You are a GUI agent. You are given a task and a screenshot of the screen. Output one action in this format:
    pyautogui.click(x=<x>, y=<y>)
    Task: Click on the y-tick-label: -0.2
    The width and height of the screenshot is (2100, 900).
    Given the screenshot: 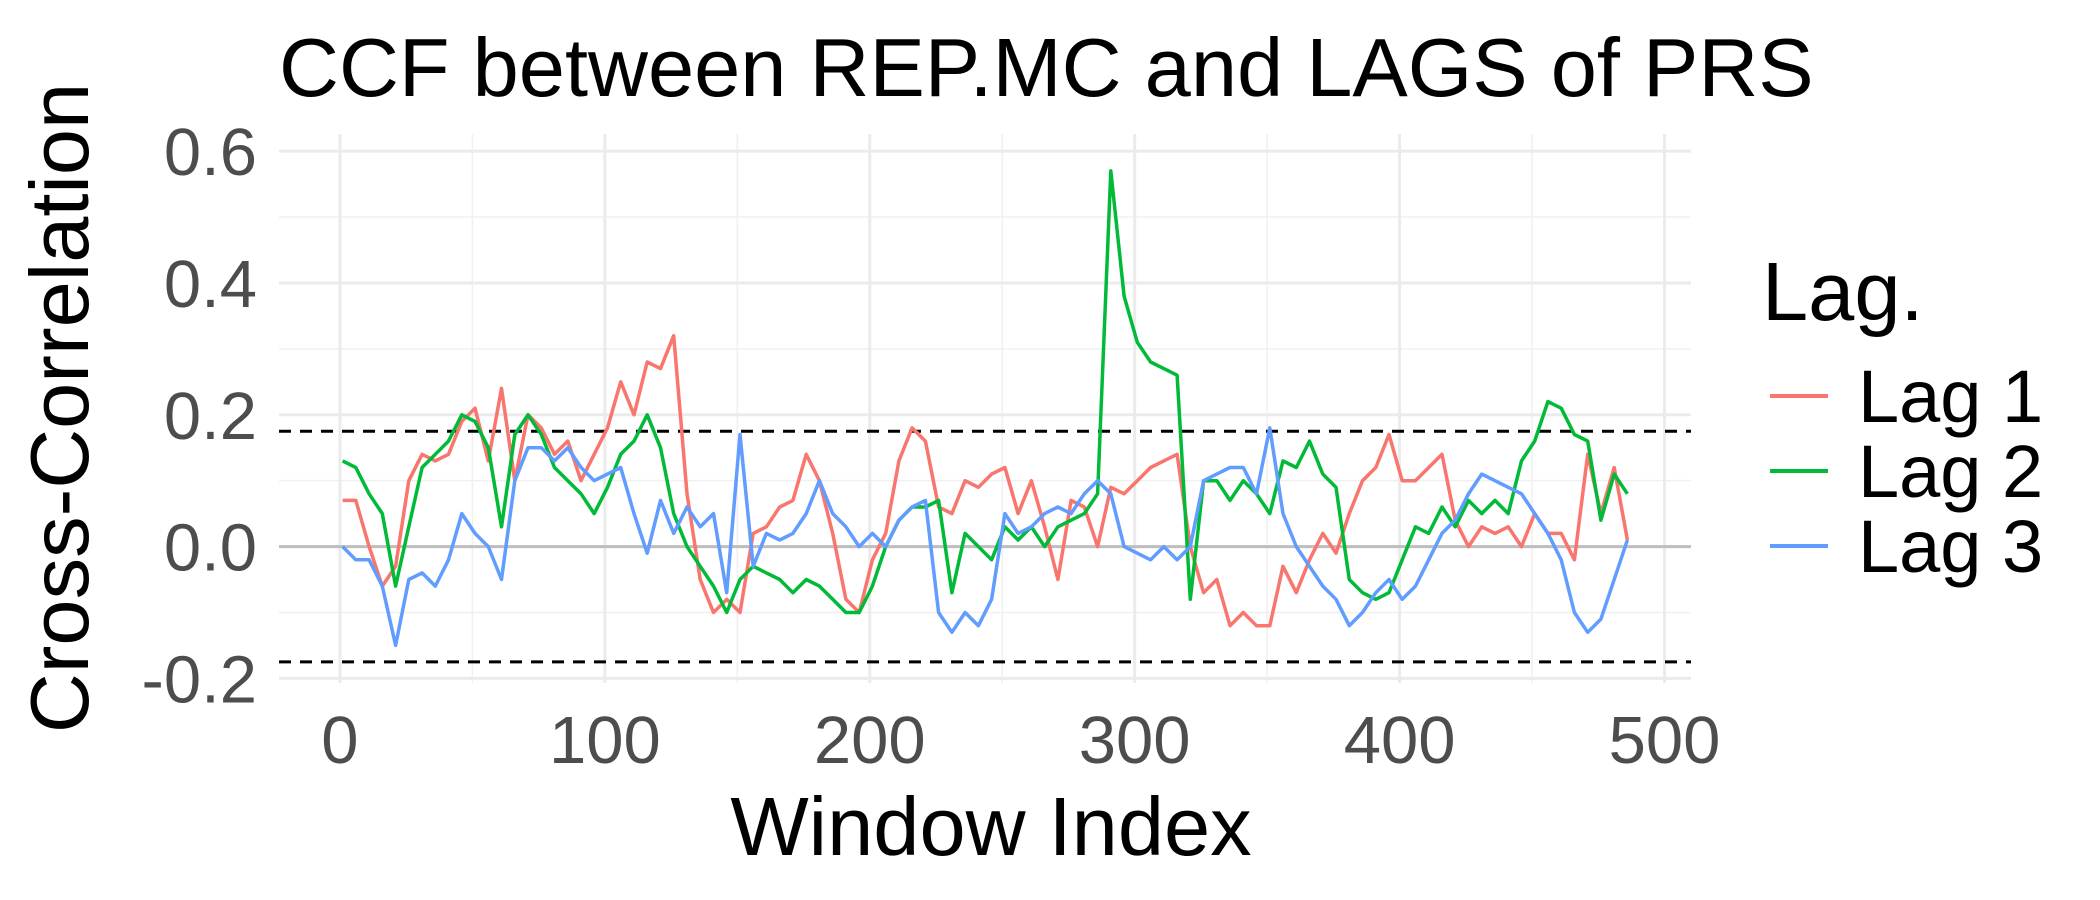 What is the action you would take?
    pyautogui.click(x=199, y=679)
    